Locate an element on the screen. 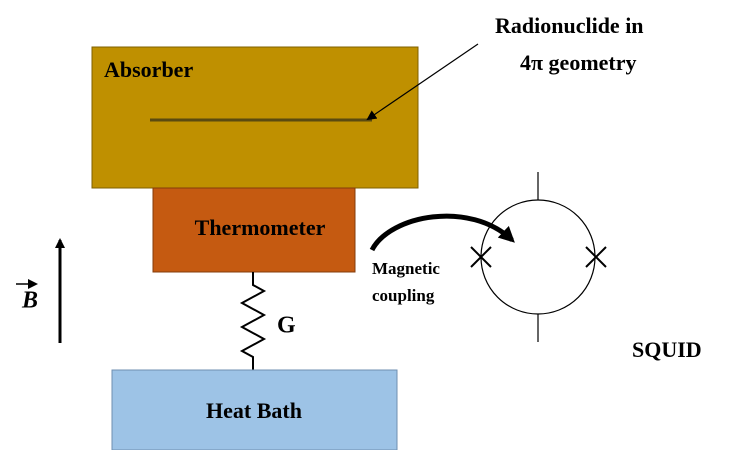 This screenshot has width=732, height=450. absorber-label: Absorber is located at coordinates (148, 69).